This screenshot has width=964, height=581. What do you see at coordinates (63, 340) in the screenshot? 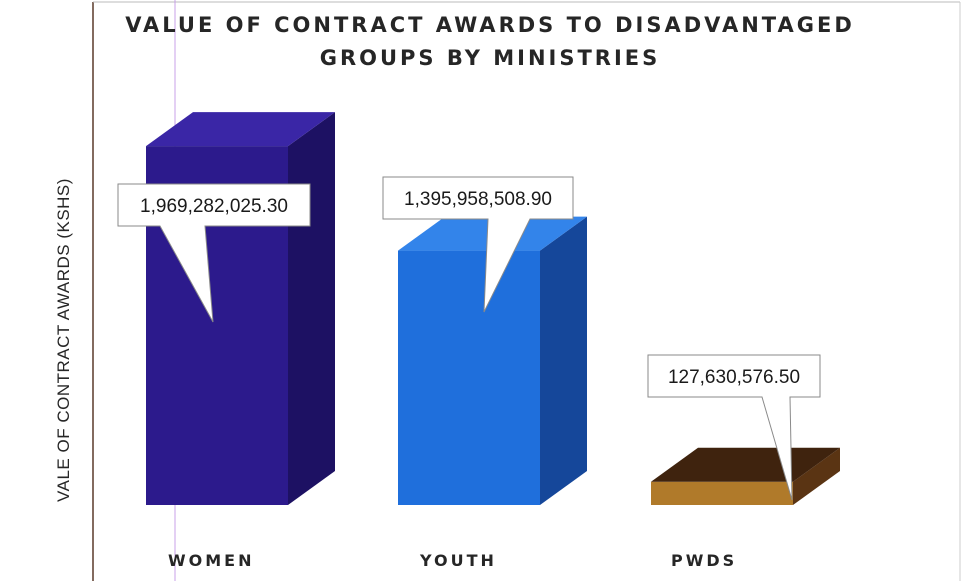
I see `y-axis-label: VALE OF CONTRACT AWARDS (KSHS)` at bounding box center [63, 340].